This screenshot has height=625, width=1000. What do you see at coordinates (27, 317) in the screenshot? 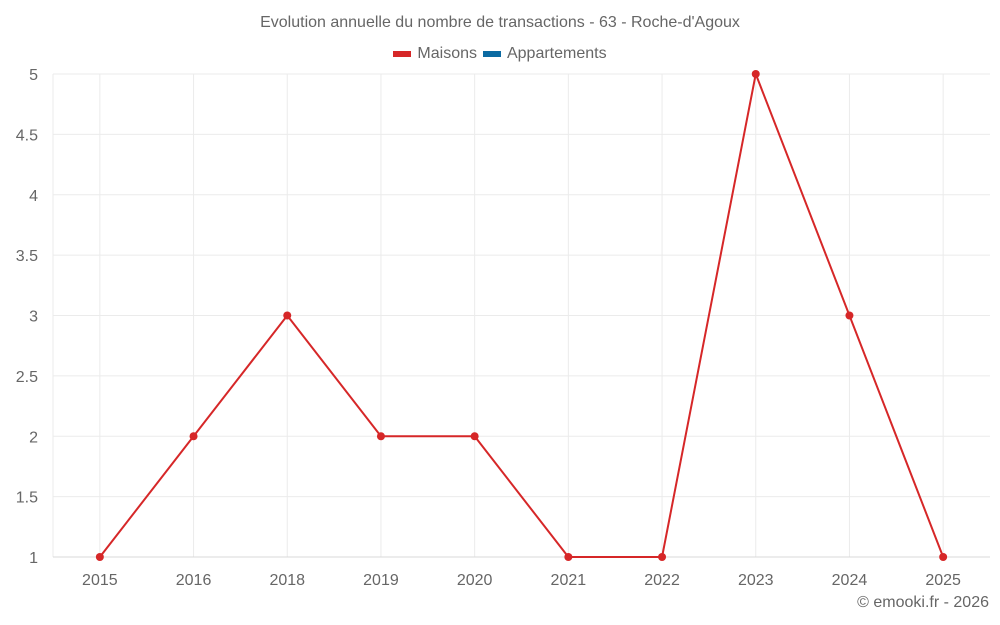
I see `y-axis: 1 1.5 2 2.5 3 3.5 4 4.5 5` at bounding box center [27, 317].